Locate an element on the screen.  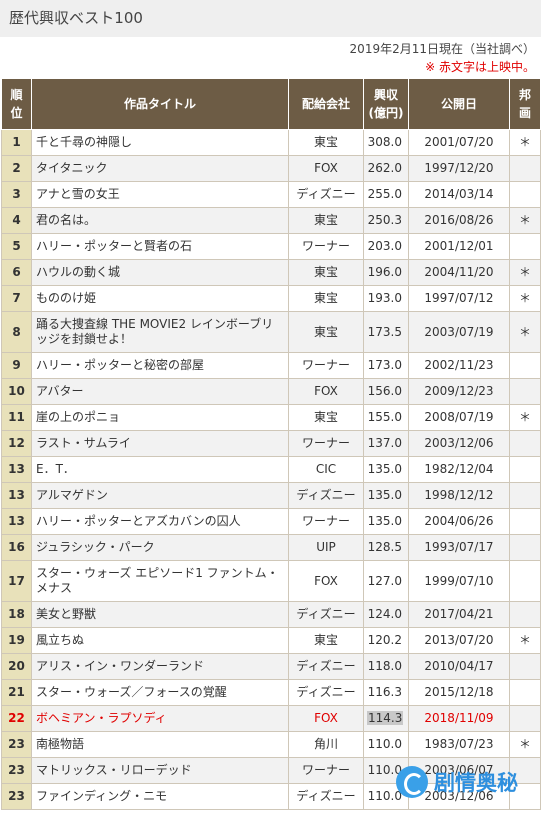
release-date-cell: 2003/06/07 is located at coordinates (459, 770).